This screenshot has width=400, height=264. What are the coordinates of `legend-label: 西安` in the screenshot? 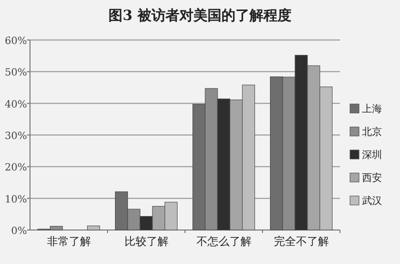 It's located at (372, 178).